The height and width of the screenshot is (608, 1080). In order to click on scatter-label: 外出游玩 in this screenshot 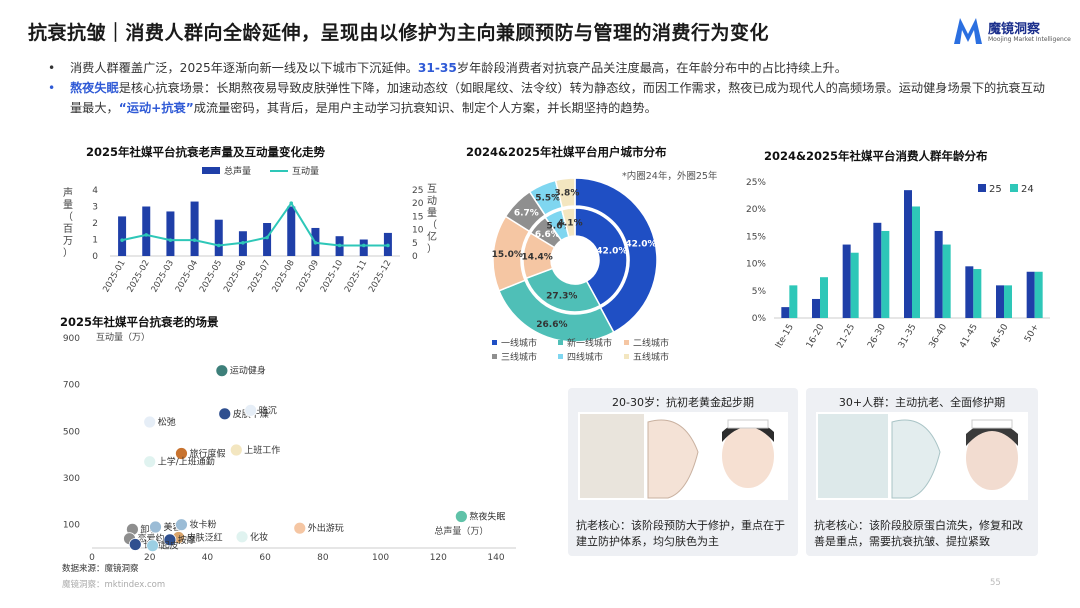, I will do `click(326, 528)`.